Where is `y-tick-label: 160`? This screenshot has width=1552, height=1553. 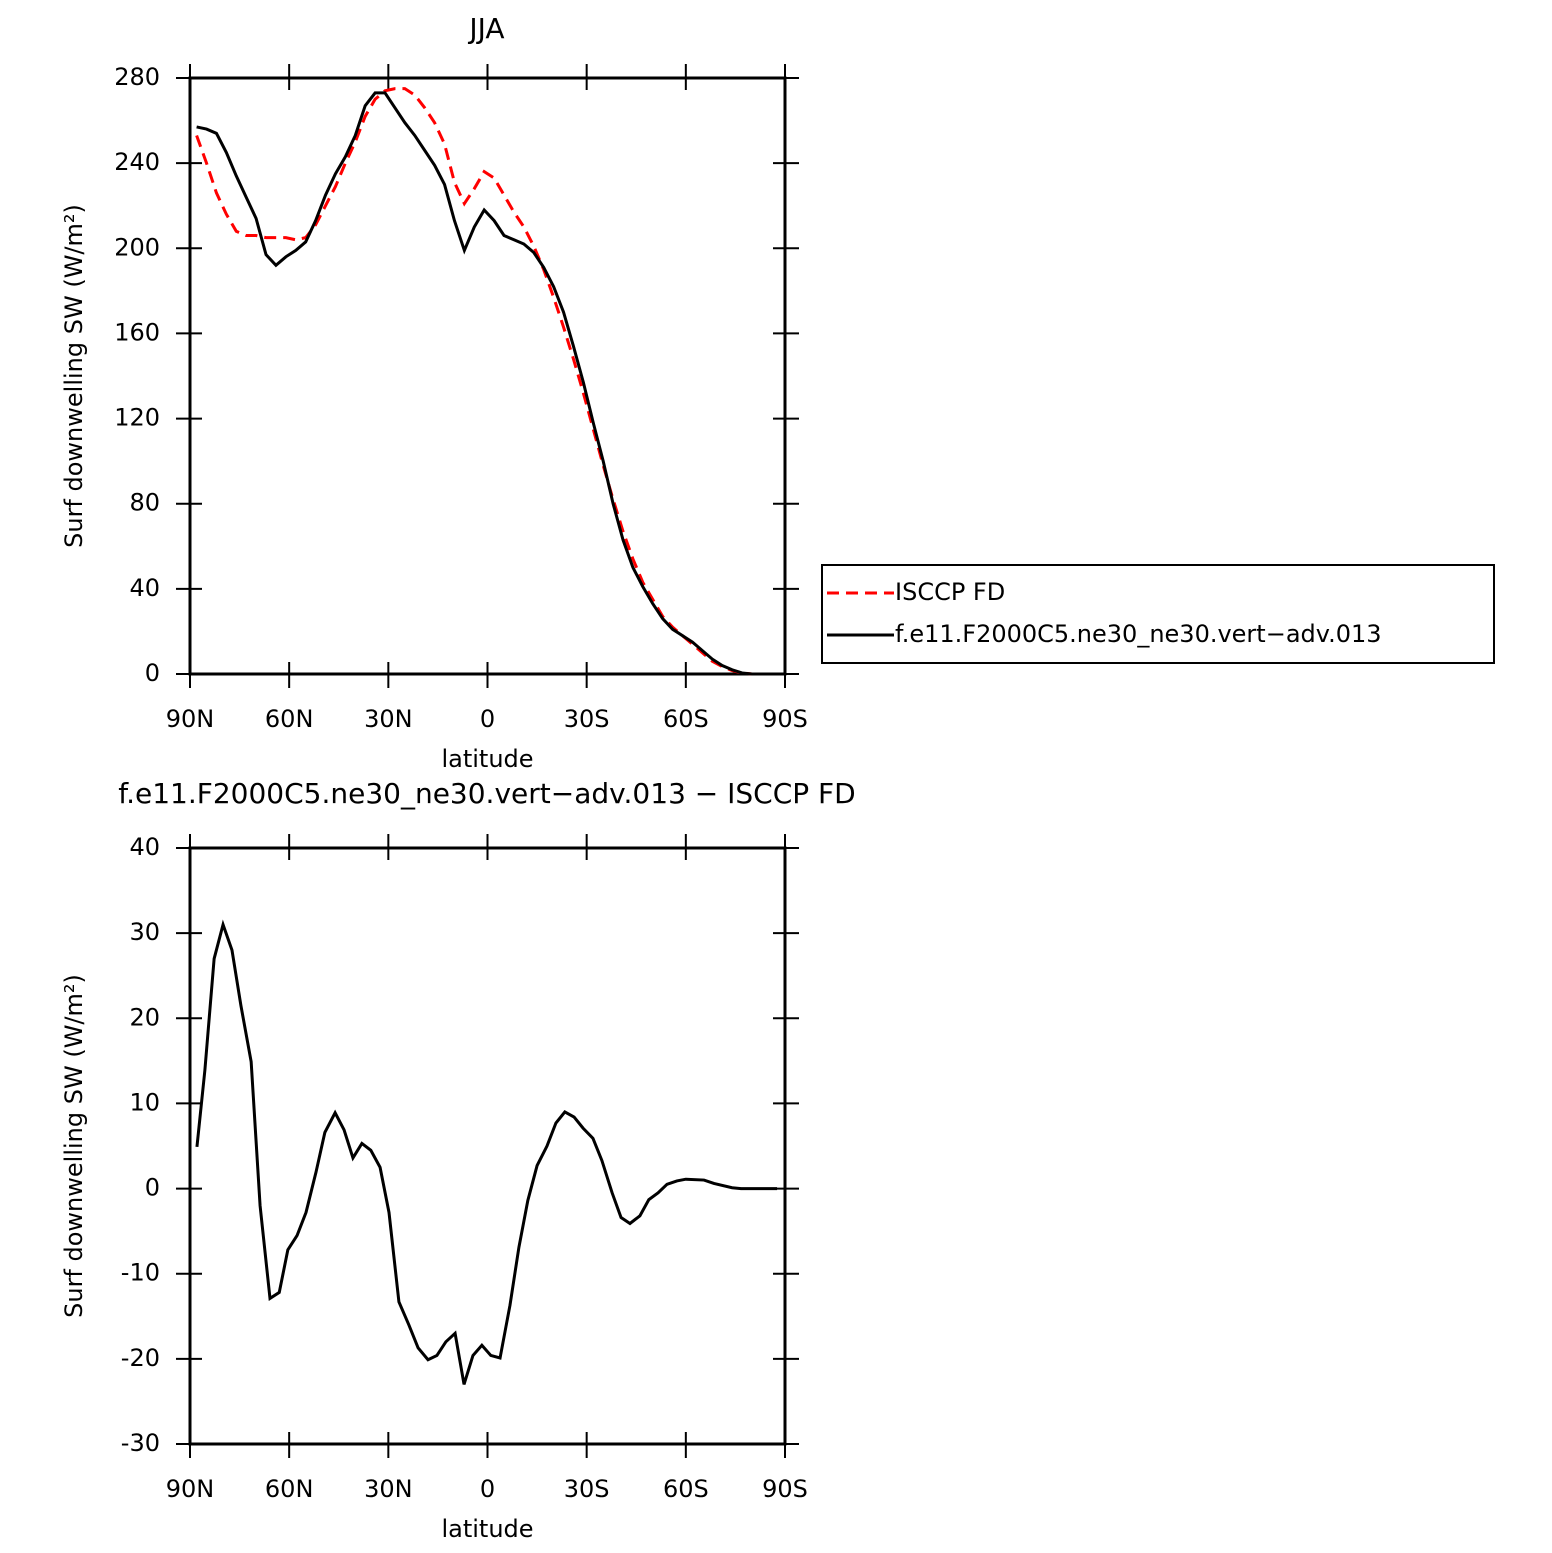
y-tick-label: 160 is located at coordinates (137, 332).